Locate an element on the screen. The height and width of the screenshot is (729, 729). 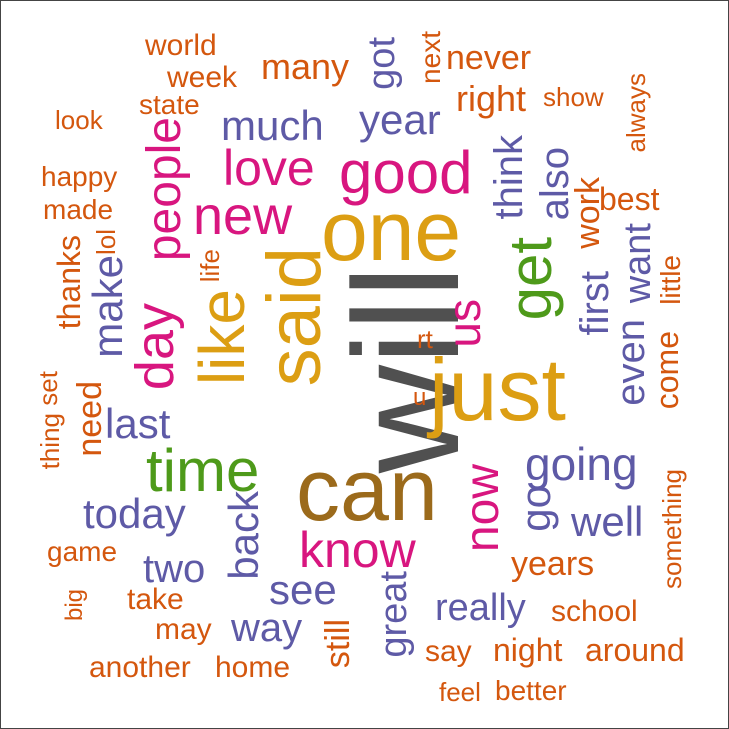
word-make: make is located at coordinates (107, 306).